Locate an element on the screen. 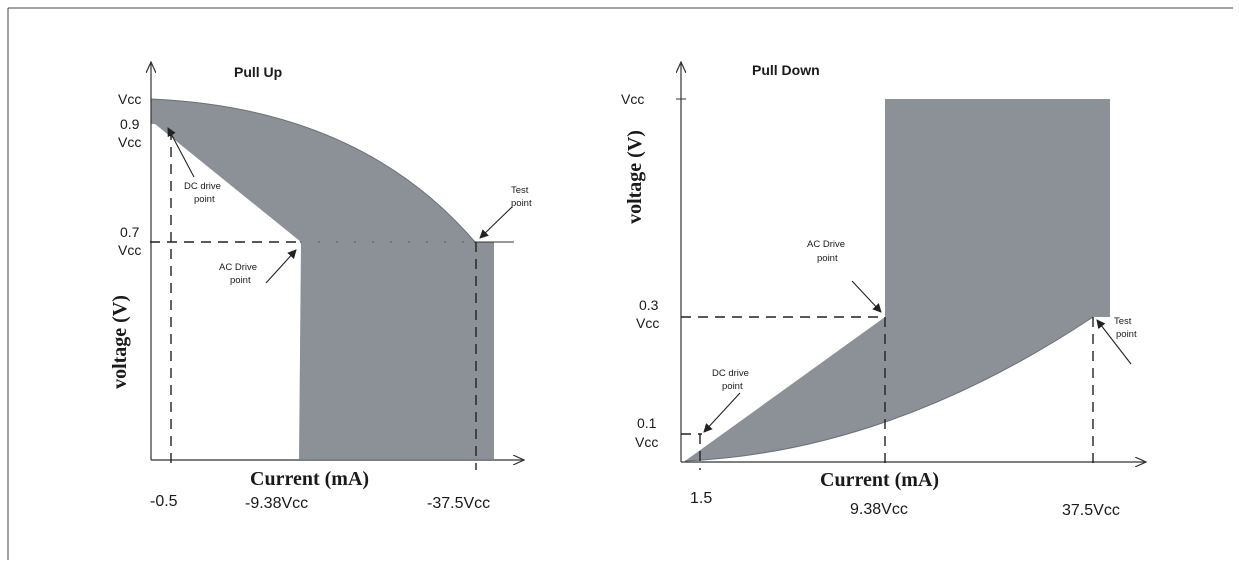 This screenshot has width=1239, height=565. pull-down-xlabel-15: 1.5 is located at coordinates (701, 498).